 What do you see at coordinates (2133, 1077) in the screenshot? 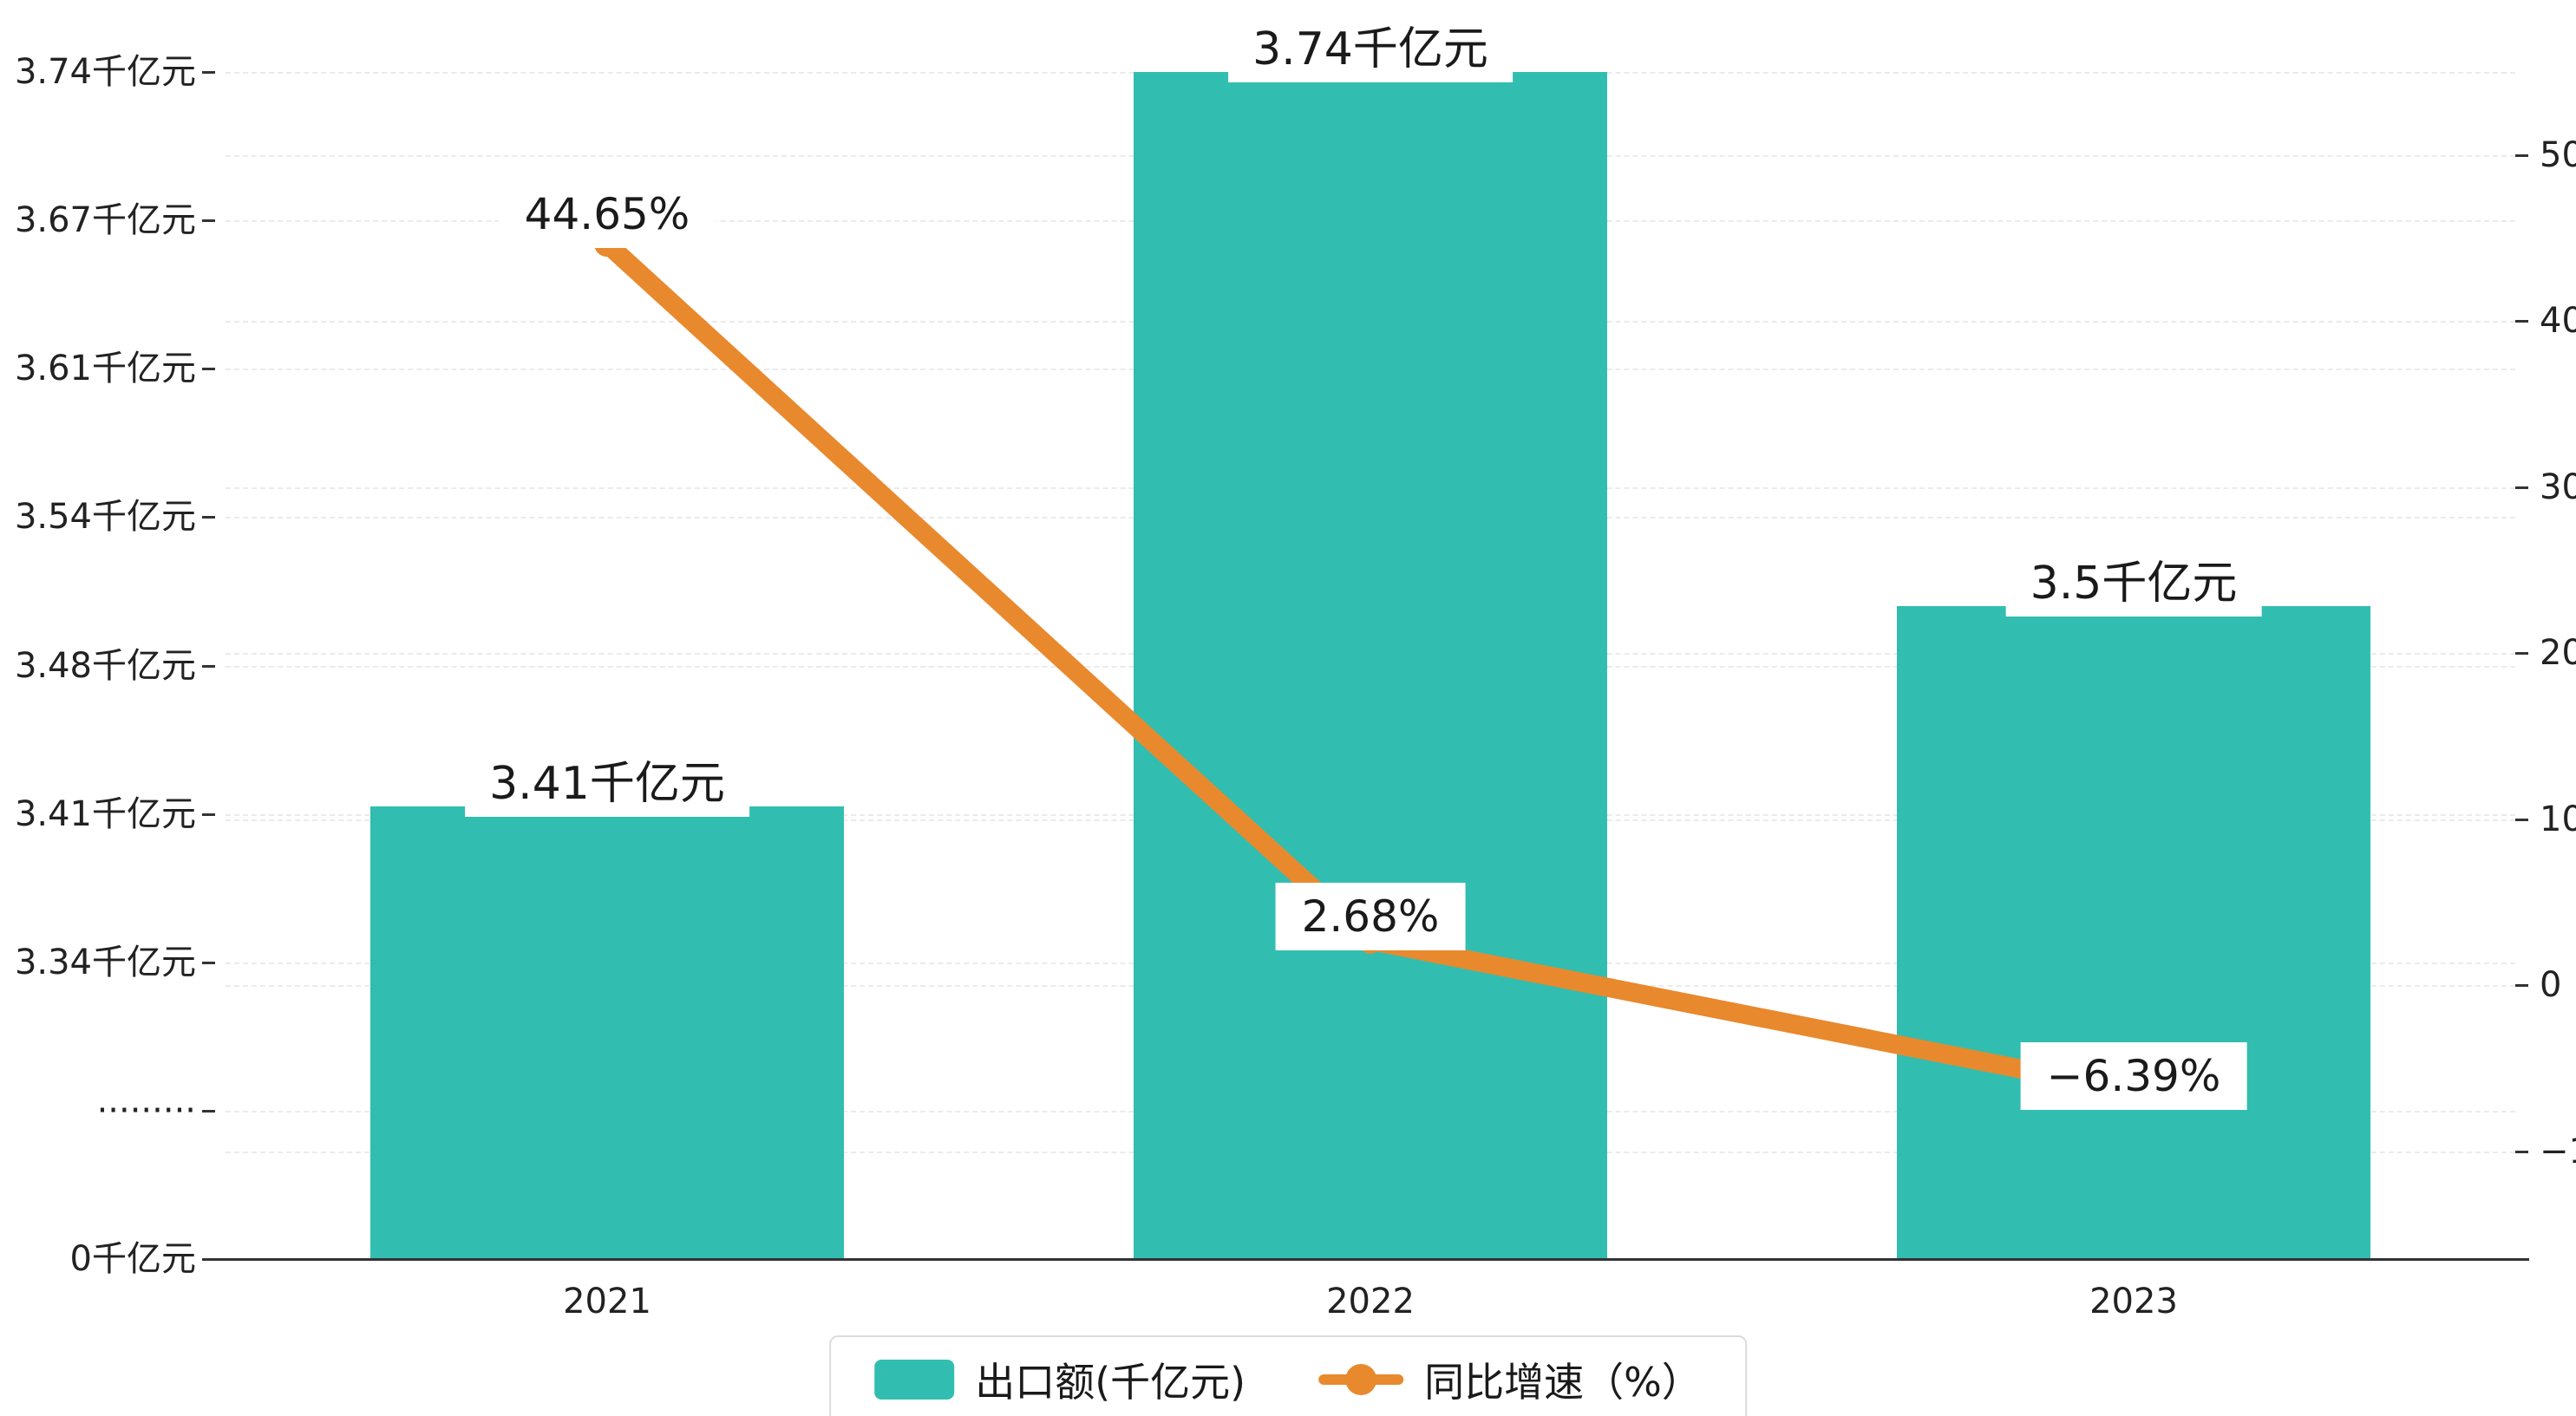
I see `line-value-label: −6.39%` at bounding box center [2133, 1077].